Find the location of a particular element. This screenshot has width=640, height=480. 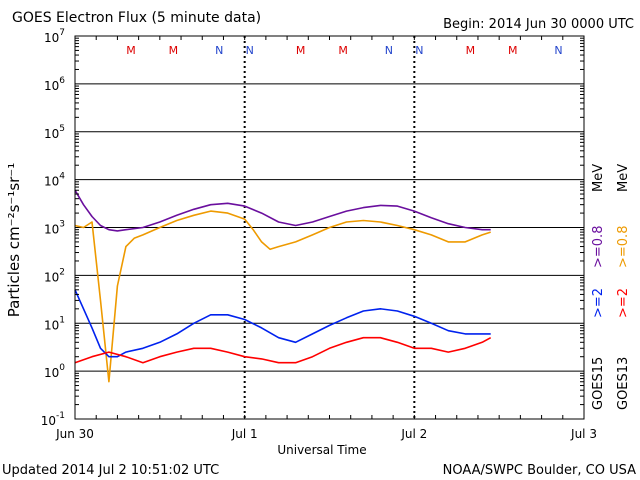

x-axis-label: Universal Time is located at coordinates (321, 450).